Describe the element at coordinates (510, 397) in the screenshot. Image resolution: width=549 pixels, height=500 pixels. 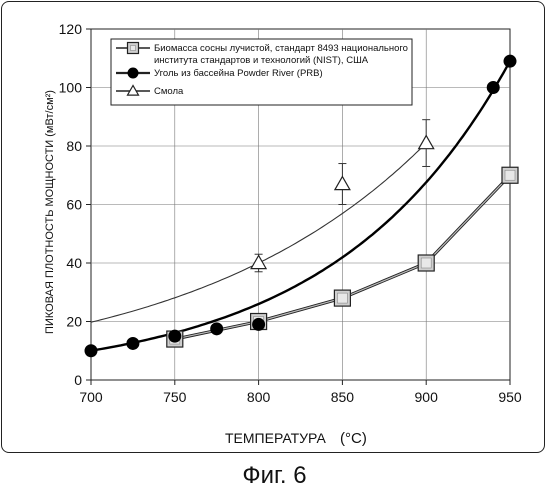
I see `x-tick-label: 950` at that location.